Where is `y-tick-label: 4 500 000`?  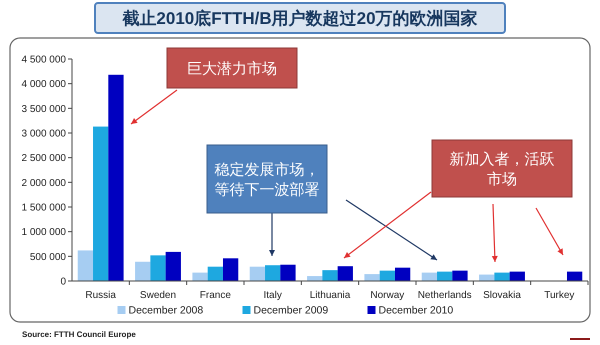 y-tick-label: 4 500 000 is located at coordinates (44, 60).